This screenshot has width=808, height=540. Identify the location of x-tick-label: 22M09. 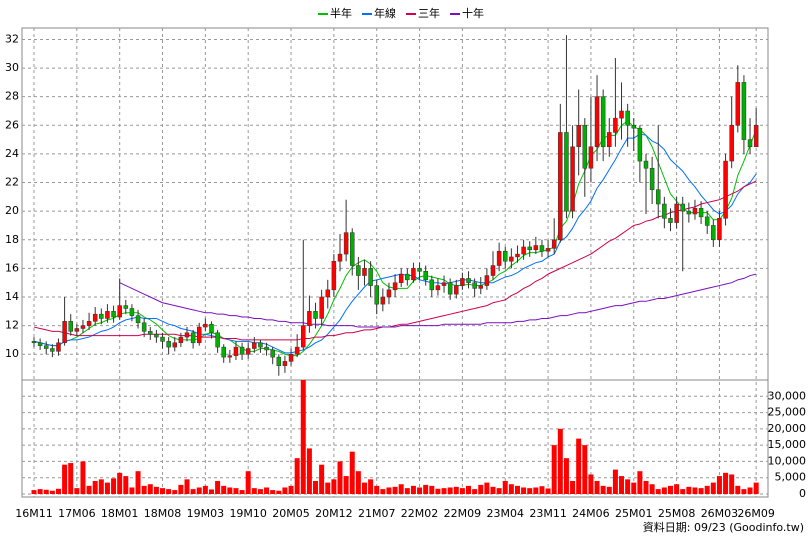
(463, 513).